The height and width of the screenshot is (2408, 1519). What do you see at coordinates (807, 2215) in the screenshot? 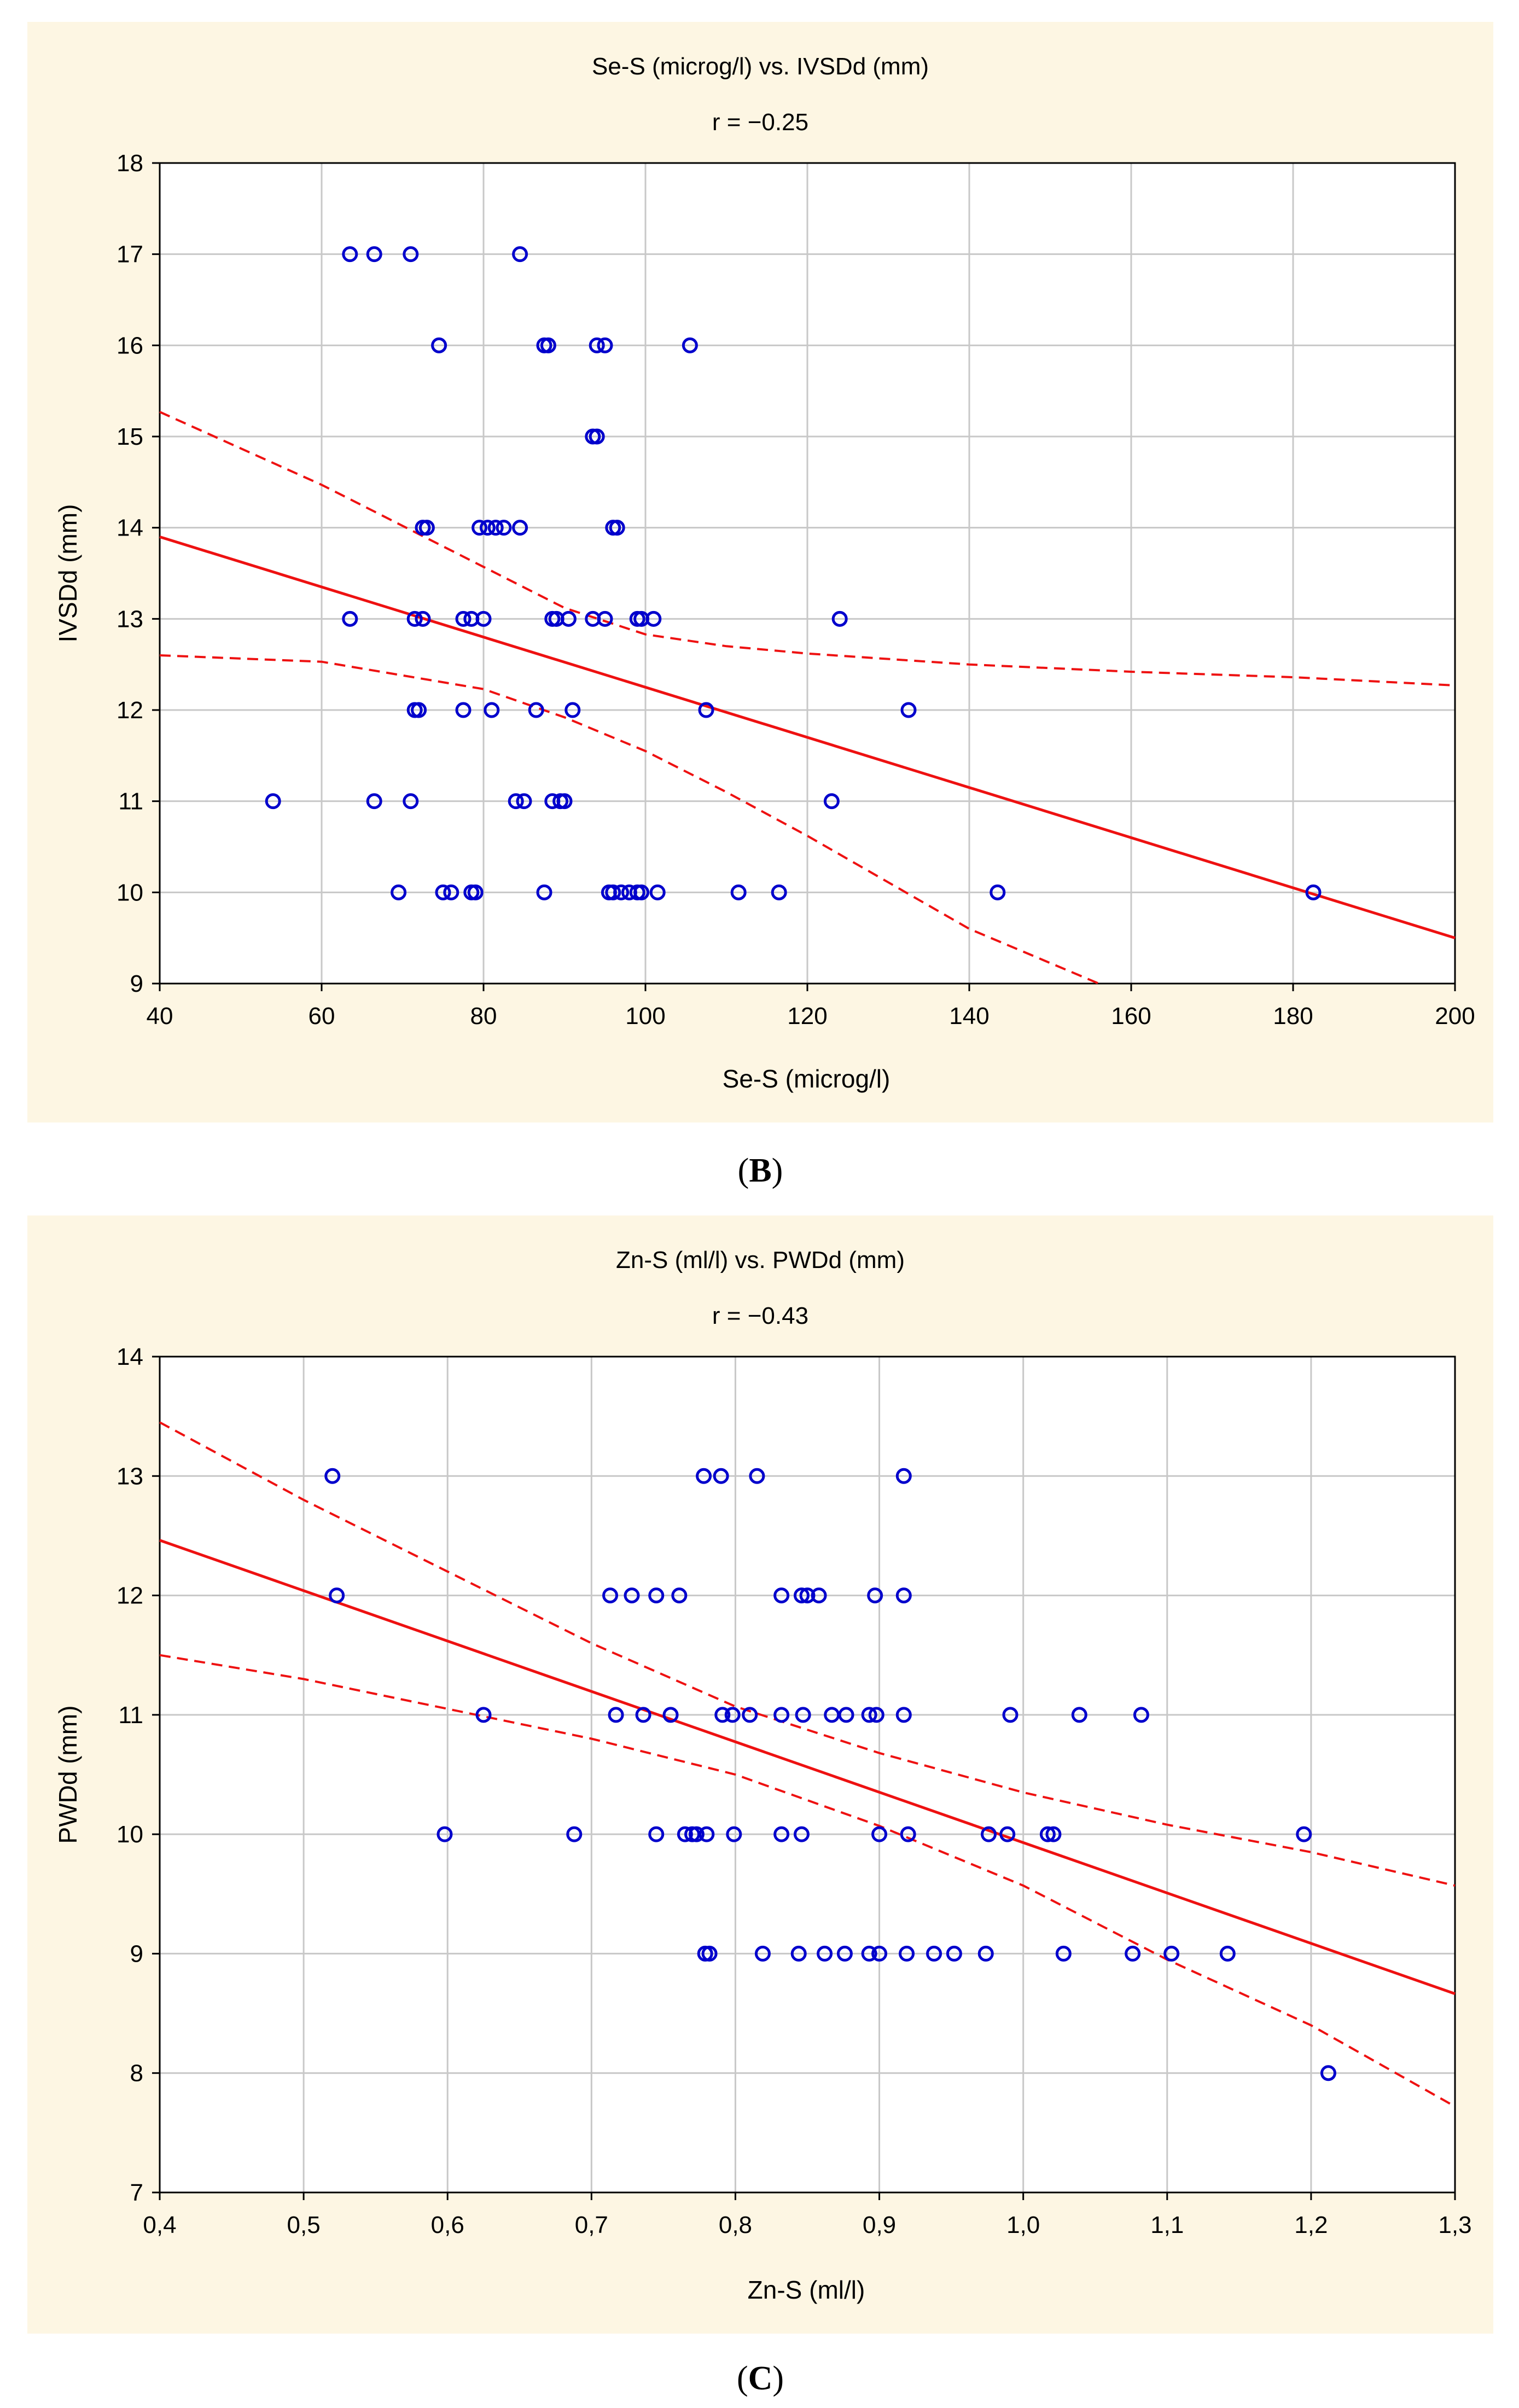
I see `chart-c-x-ticks: 0,4 0,5 0,6 0,7 0,8 0,9 1,0 1,1 1,2 1,3` at bounding box center [807, 2215].